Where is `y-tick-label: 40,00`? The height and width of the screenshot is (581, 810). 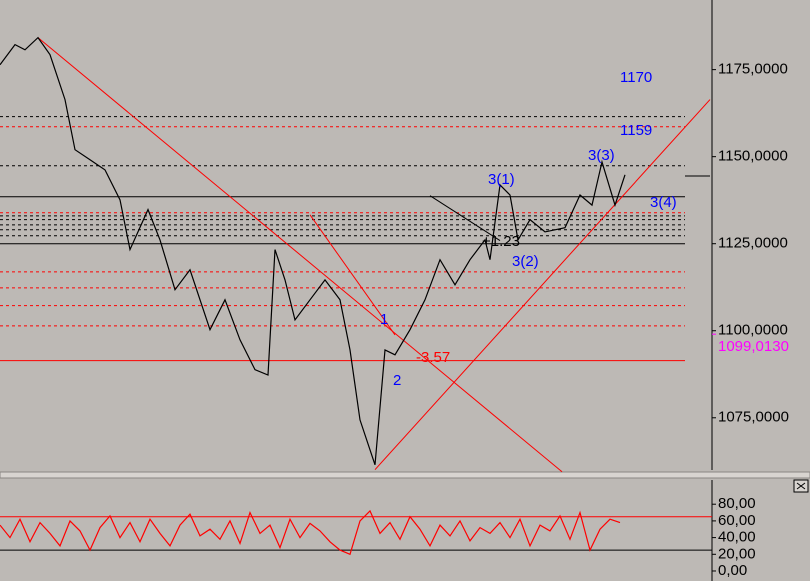
y-tick-label: 40,00 is located at coordinates (737, 537).